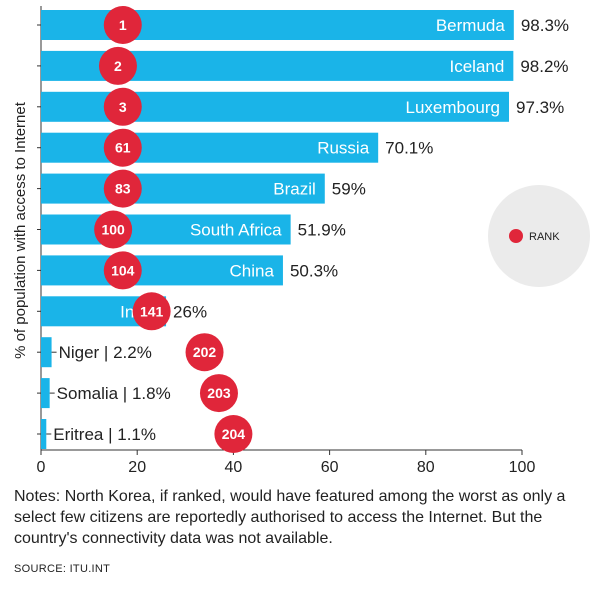 The height and width of the screenshot is (592, 615). Describe the element at coordinates (41, 467) in the screenshot. I see `x-tick-label: 0` at that location.